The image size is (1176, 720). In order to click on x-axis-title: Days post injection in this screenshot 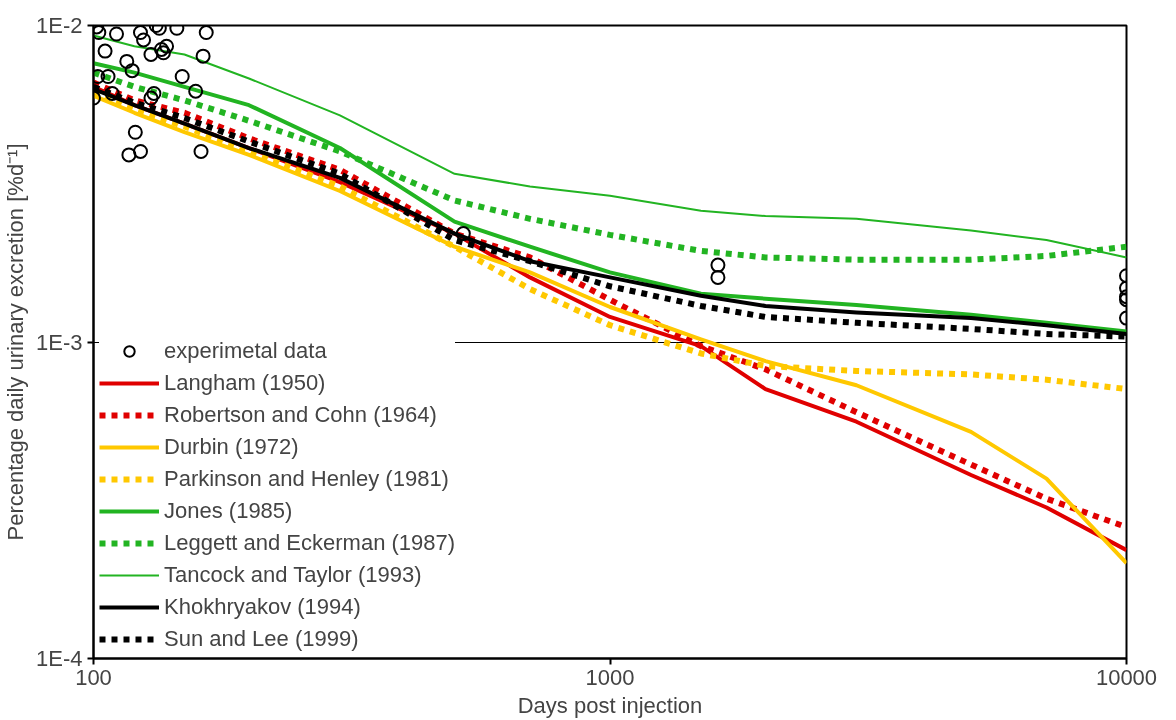, I will do `click(610, 705)`.